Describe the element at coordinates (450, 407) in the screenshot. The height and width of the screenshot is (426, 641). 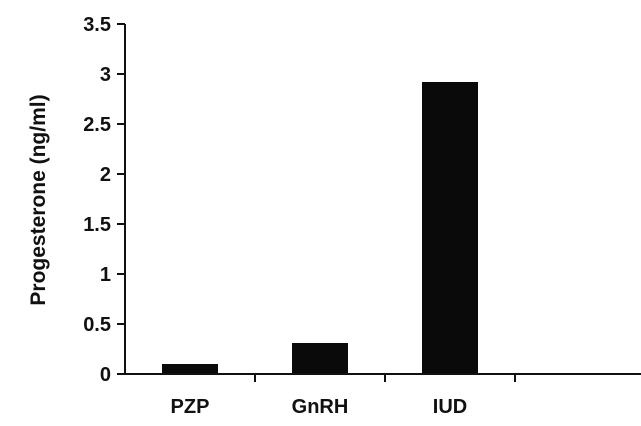
I see `x-tick-label: IUD` at that location.